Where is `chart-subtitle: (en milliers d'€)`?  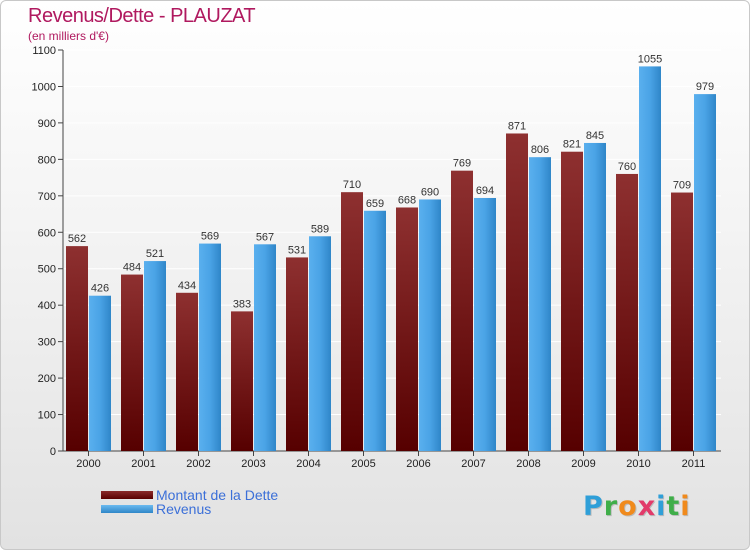 chart-subtitle: (en milliers d'€) is located at coordinates (68, 36).